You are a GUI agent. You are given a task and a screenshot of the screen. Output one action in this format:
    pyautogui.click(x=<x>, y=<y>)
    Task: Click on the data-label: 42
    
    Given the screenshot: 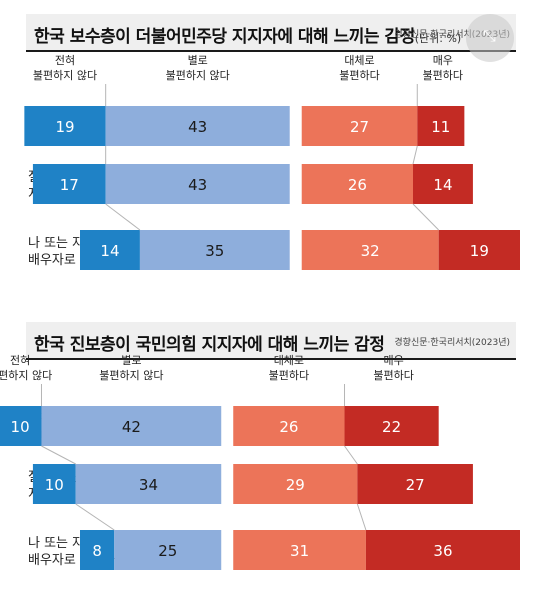 What is the action you would take?
    pyautogui.click(x=131, y=427)
    